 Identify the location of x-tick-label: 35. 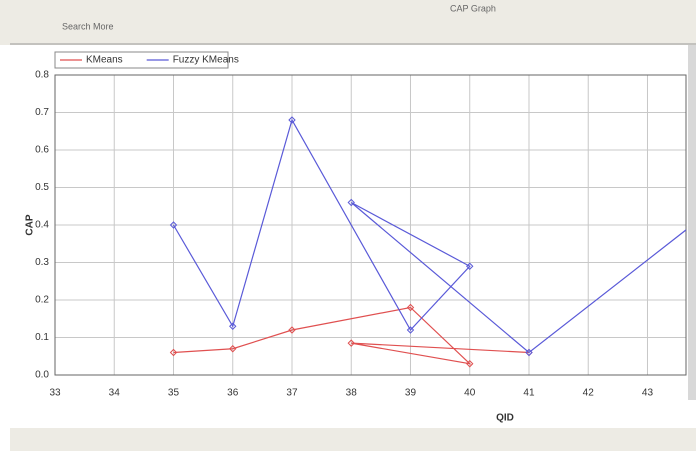
(174, 393).